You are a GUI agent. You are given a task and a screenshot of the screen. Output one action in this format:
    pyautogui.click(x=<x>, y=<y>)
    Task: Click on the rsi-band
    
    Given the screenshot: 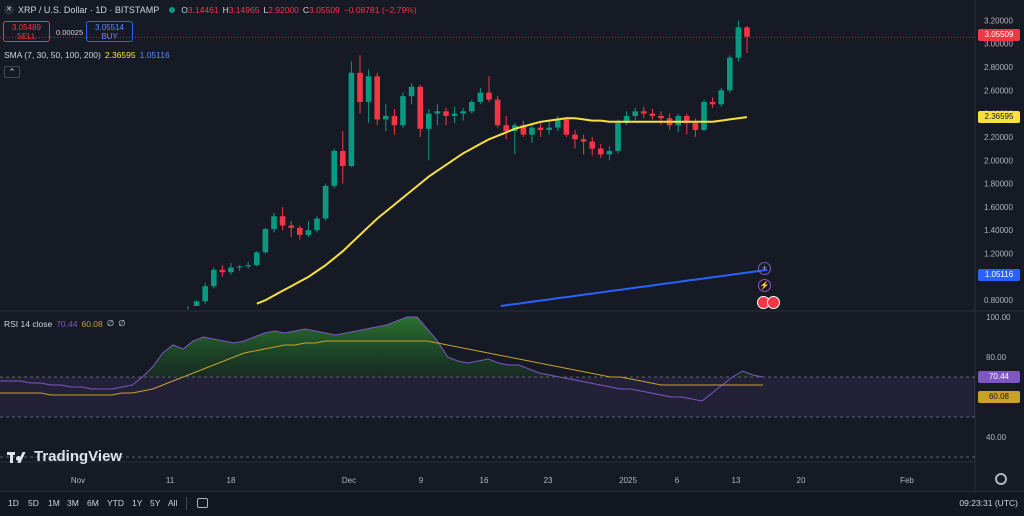 What is the action you would take?
    pyautogui.click(x=487, y=397)
    